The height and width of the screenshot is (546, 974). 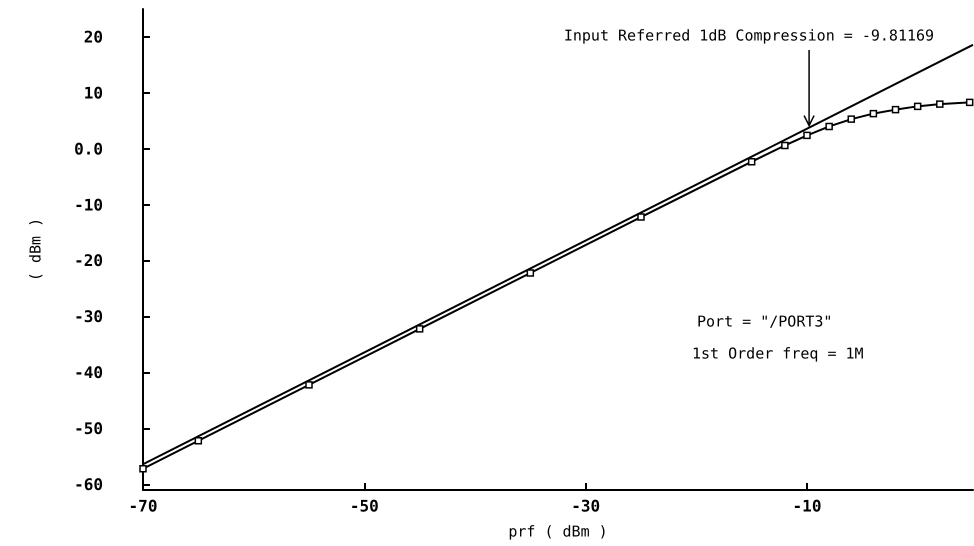 I want to click on annotation: Input Referred 1dB Compression = -9.81169, so click(x=749, y=35).